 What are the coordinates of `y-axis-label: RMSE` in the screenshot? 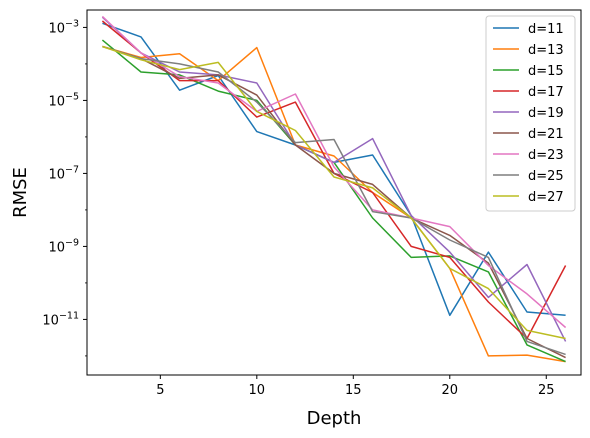 It's located at (20, 192).